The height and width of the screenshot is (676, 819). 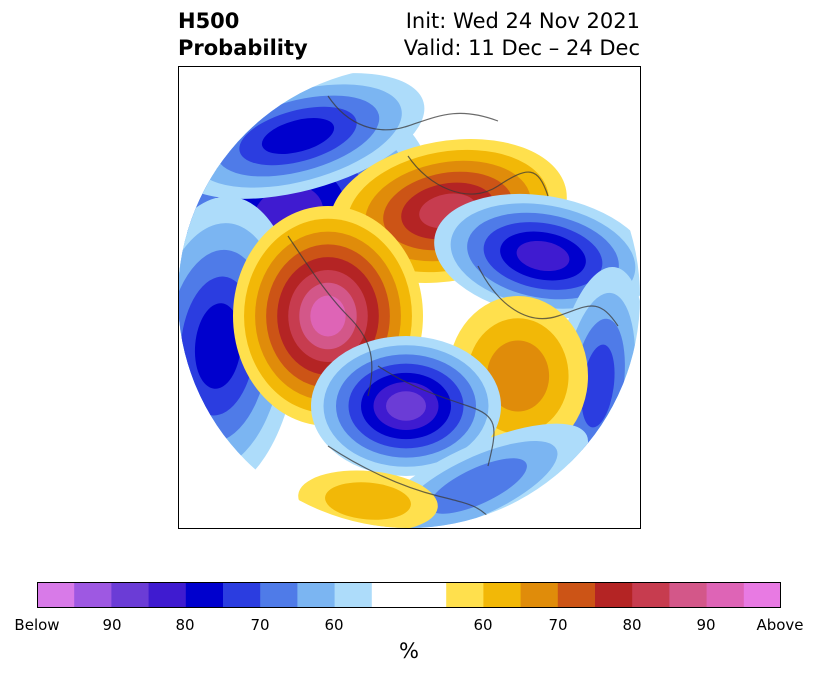 I want to click on anomaly-below-atlantic-rim, so click(x=598, y=386).